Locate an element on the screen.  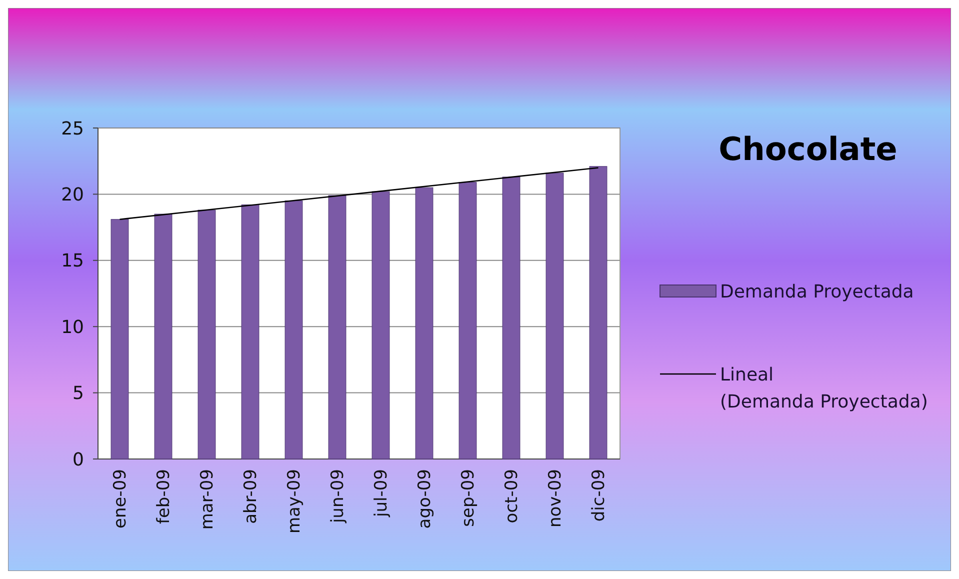
legend-label: Demanda Proyectada is located at coordinates (817, 291).